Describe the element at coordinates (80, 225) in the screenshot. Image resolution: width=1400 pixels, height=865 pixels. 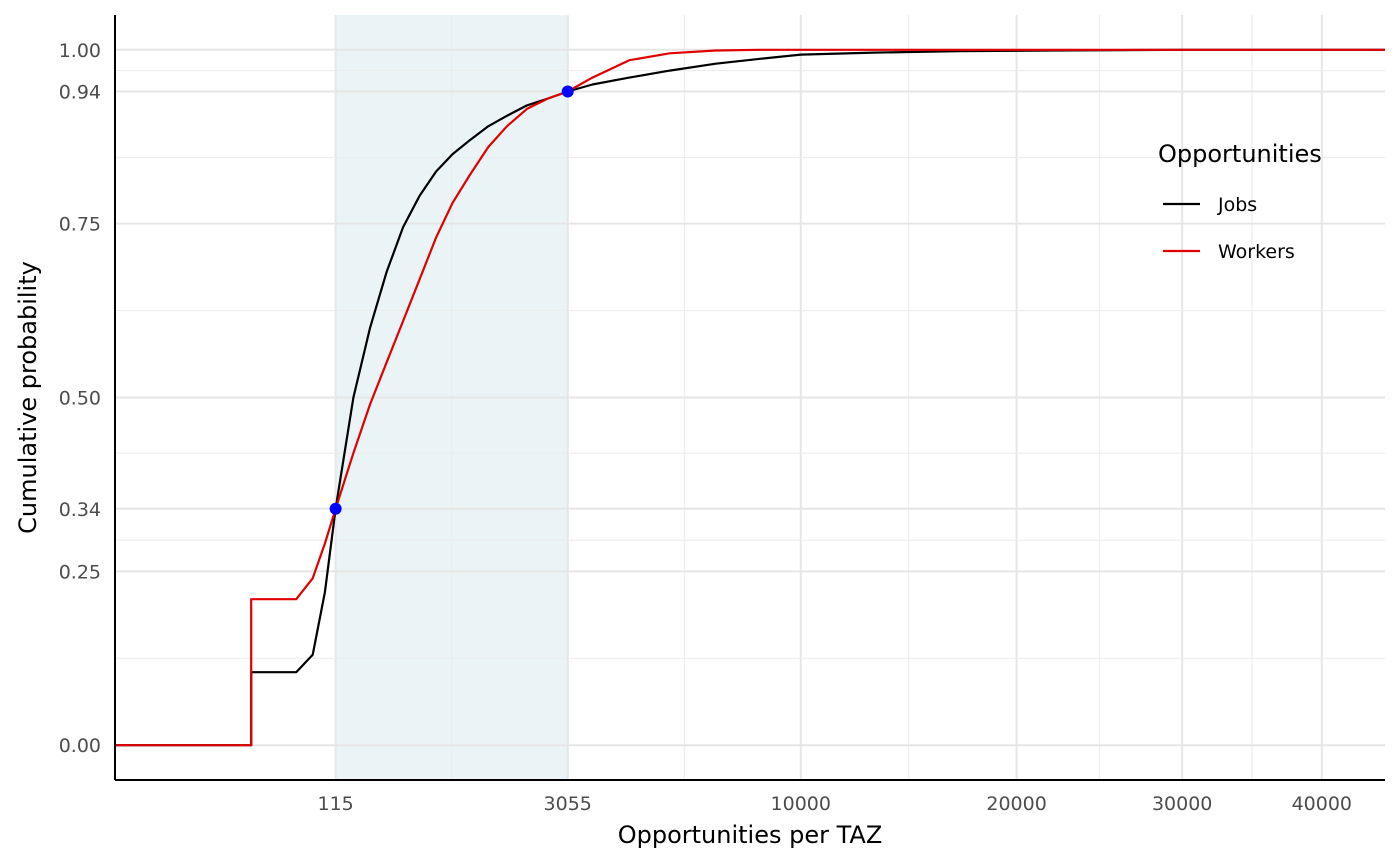
I see `y-tick-label: 0.75` at that location.